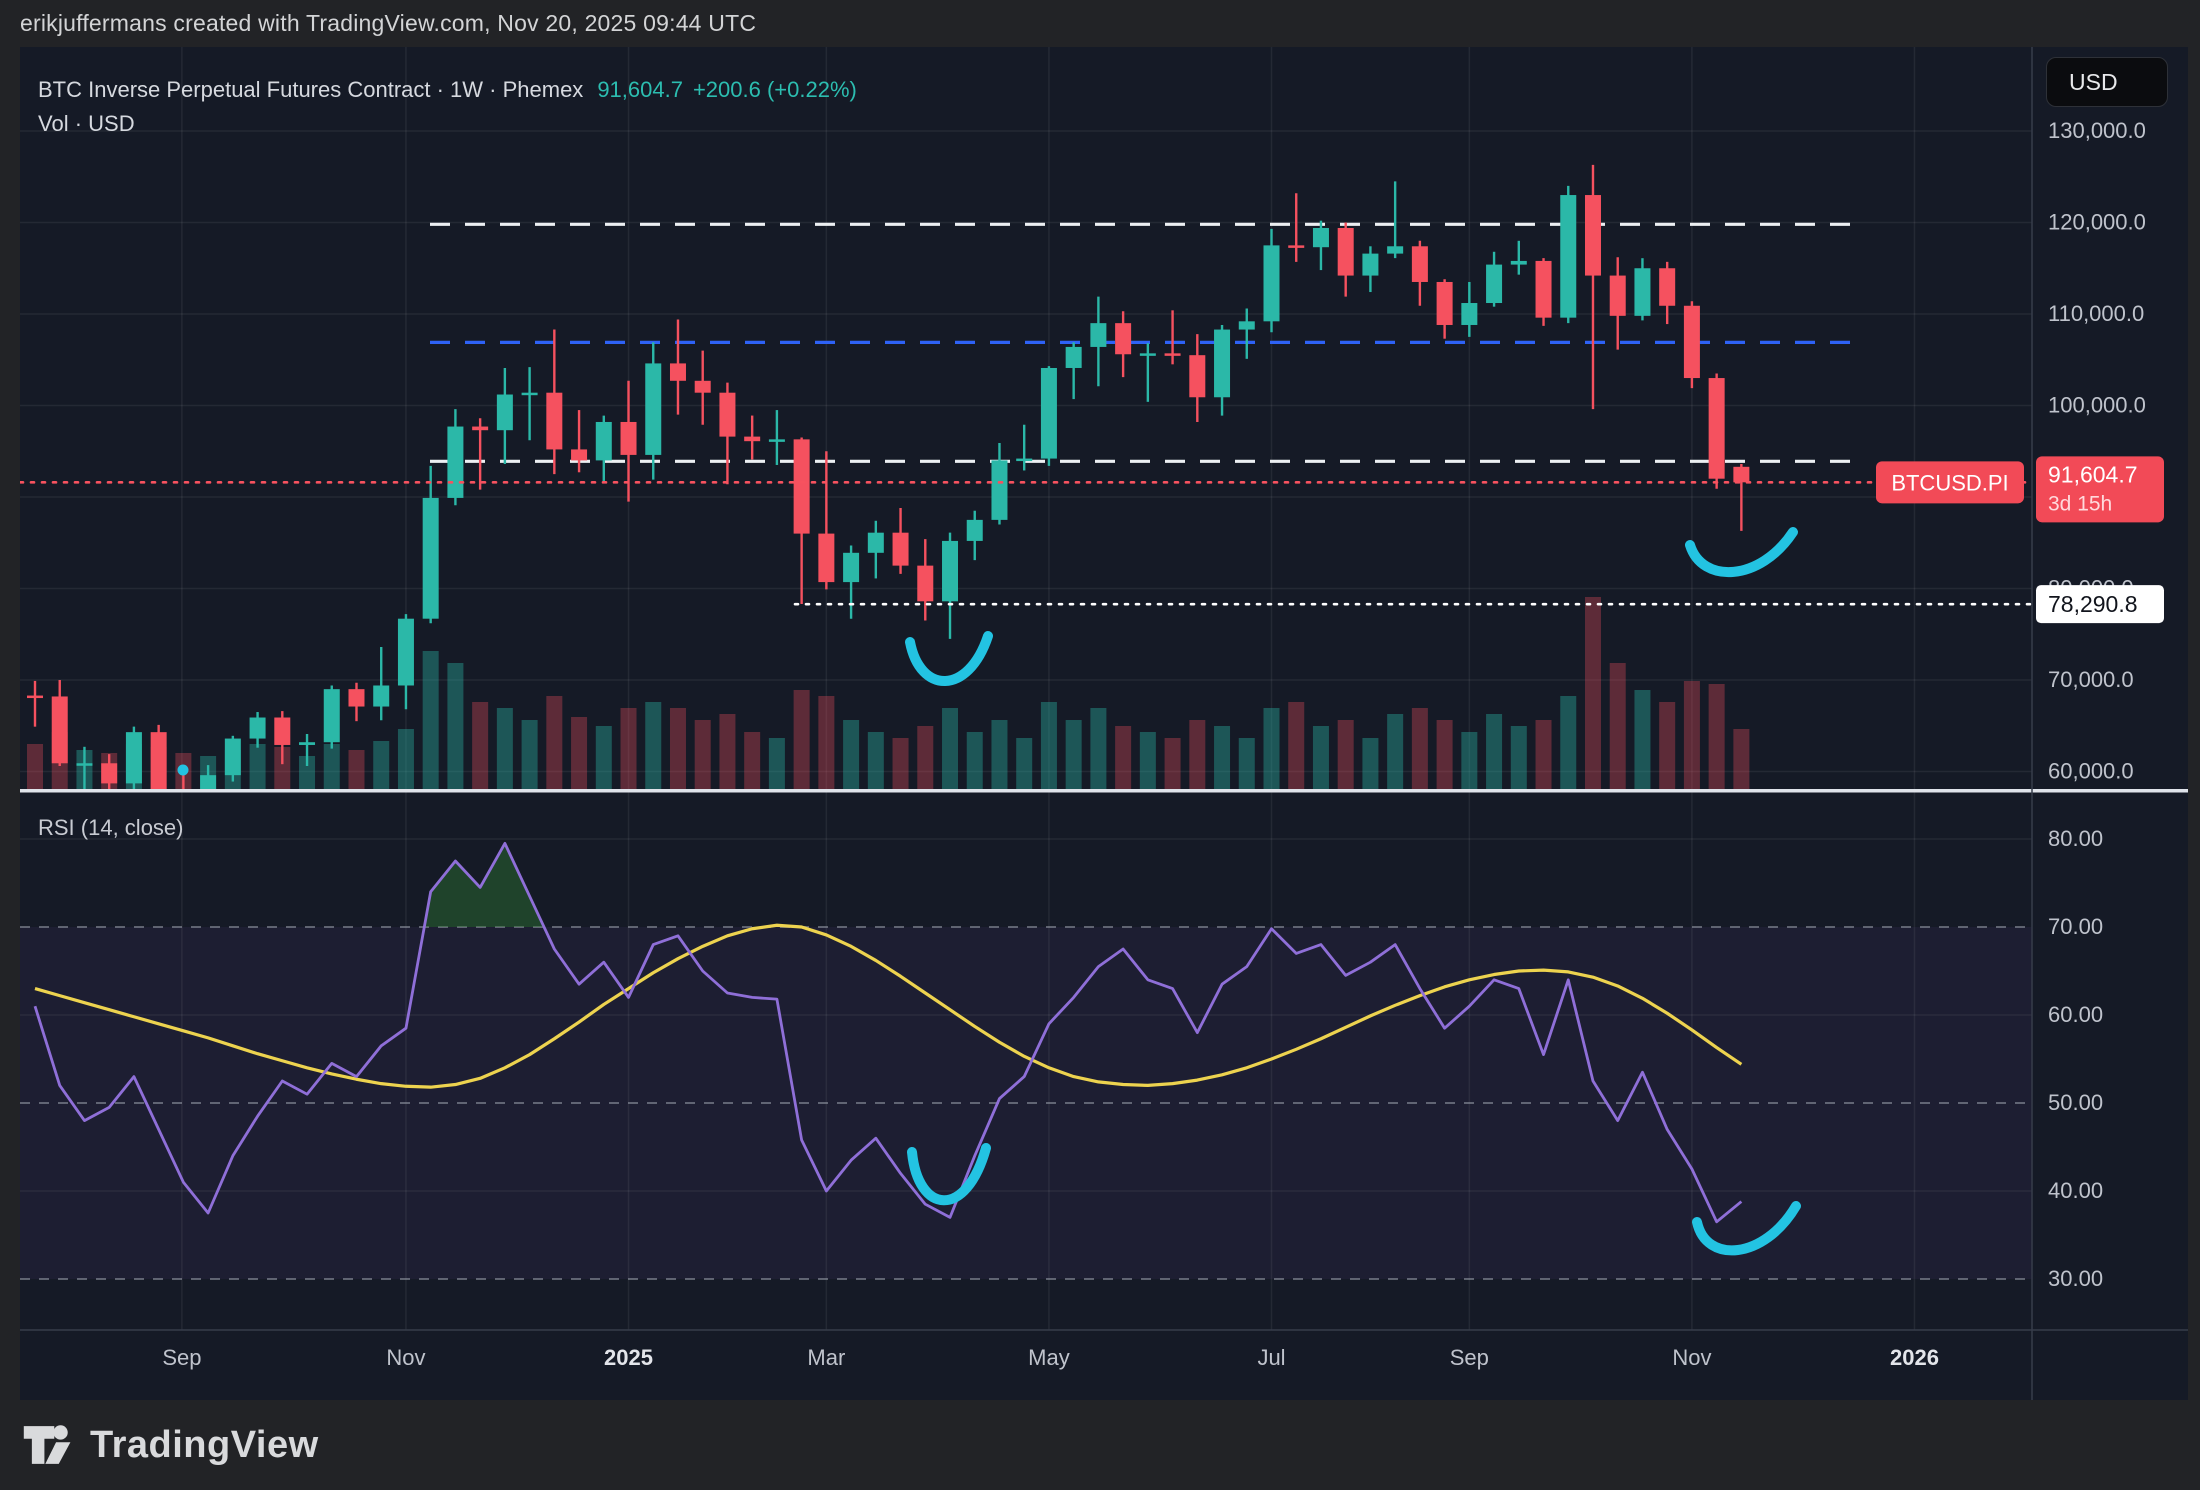 The width and height of the screenshot is (2200, 1490). What do you see at coordinates (1050, 1357) in the screenshot?
I see `time-axis: Sep Nov 2025 Mar May Jul Sep Nov 2026` at bounding box center [1050, 1357].